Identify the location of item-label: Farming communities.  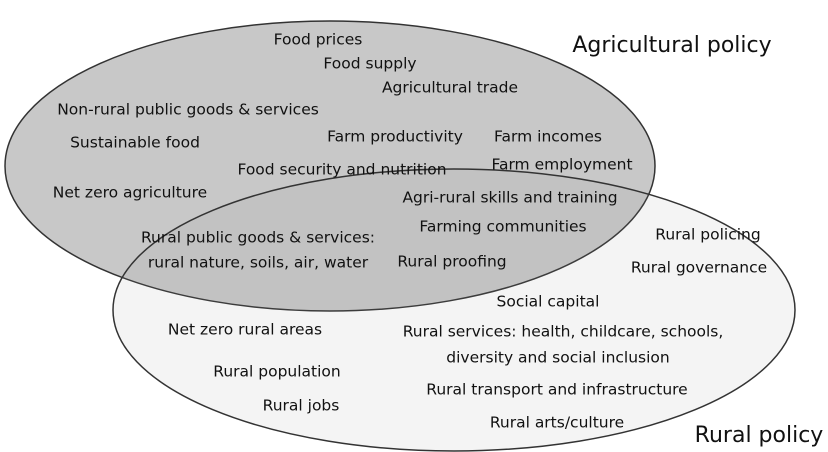
(502, 227).